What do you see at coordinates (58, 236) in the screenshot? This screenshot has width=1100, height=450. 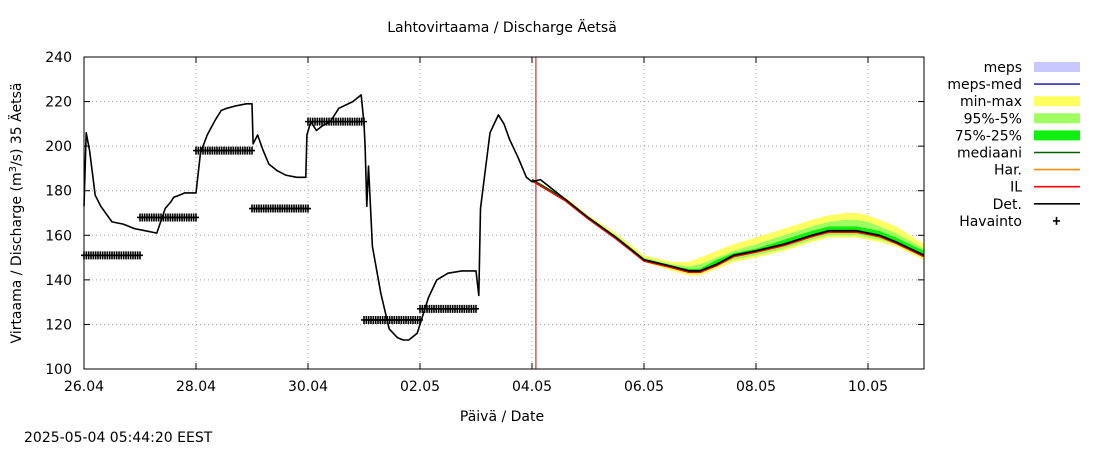 I see `y-tick-label: 160` at bounding box center [58, 236].